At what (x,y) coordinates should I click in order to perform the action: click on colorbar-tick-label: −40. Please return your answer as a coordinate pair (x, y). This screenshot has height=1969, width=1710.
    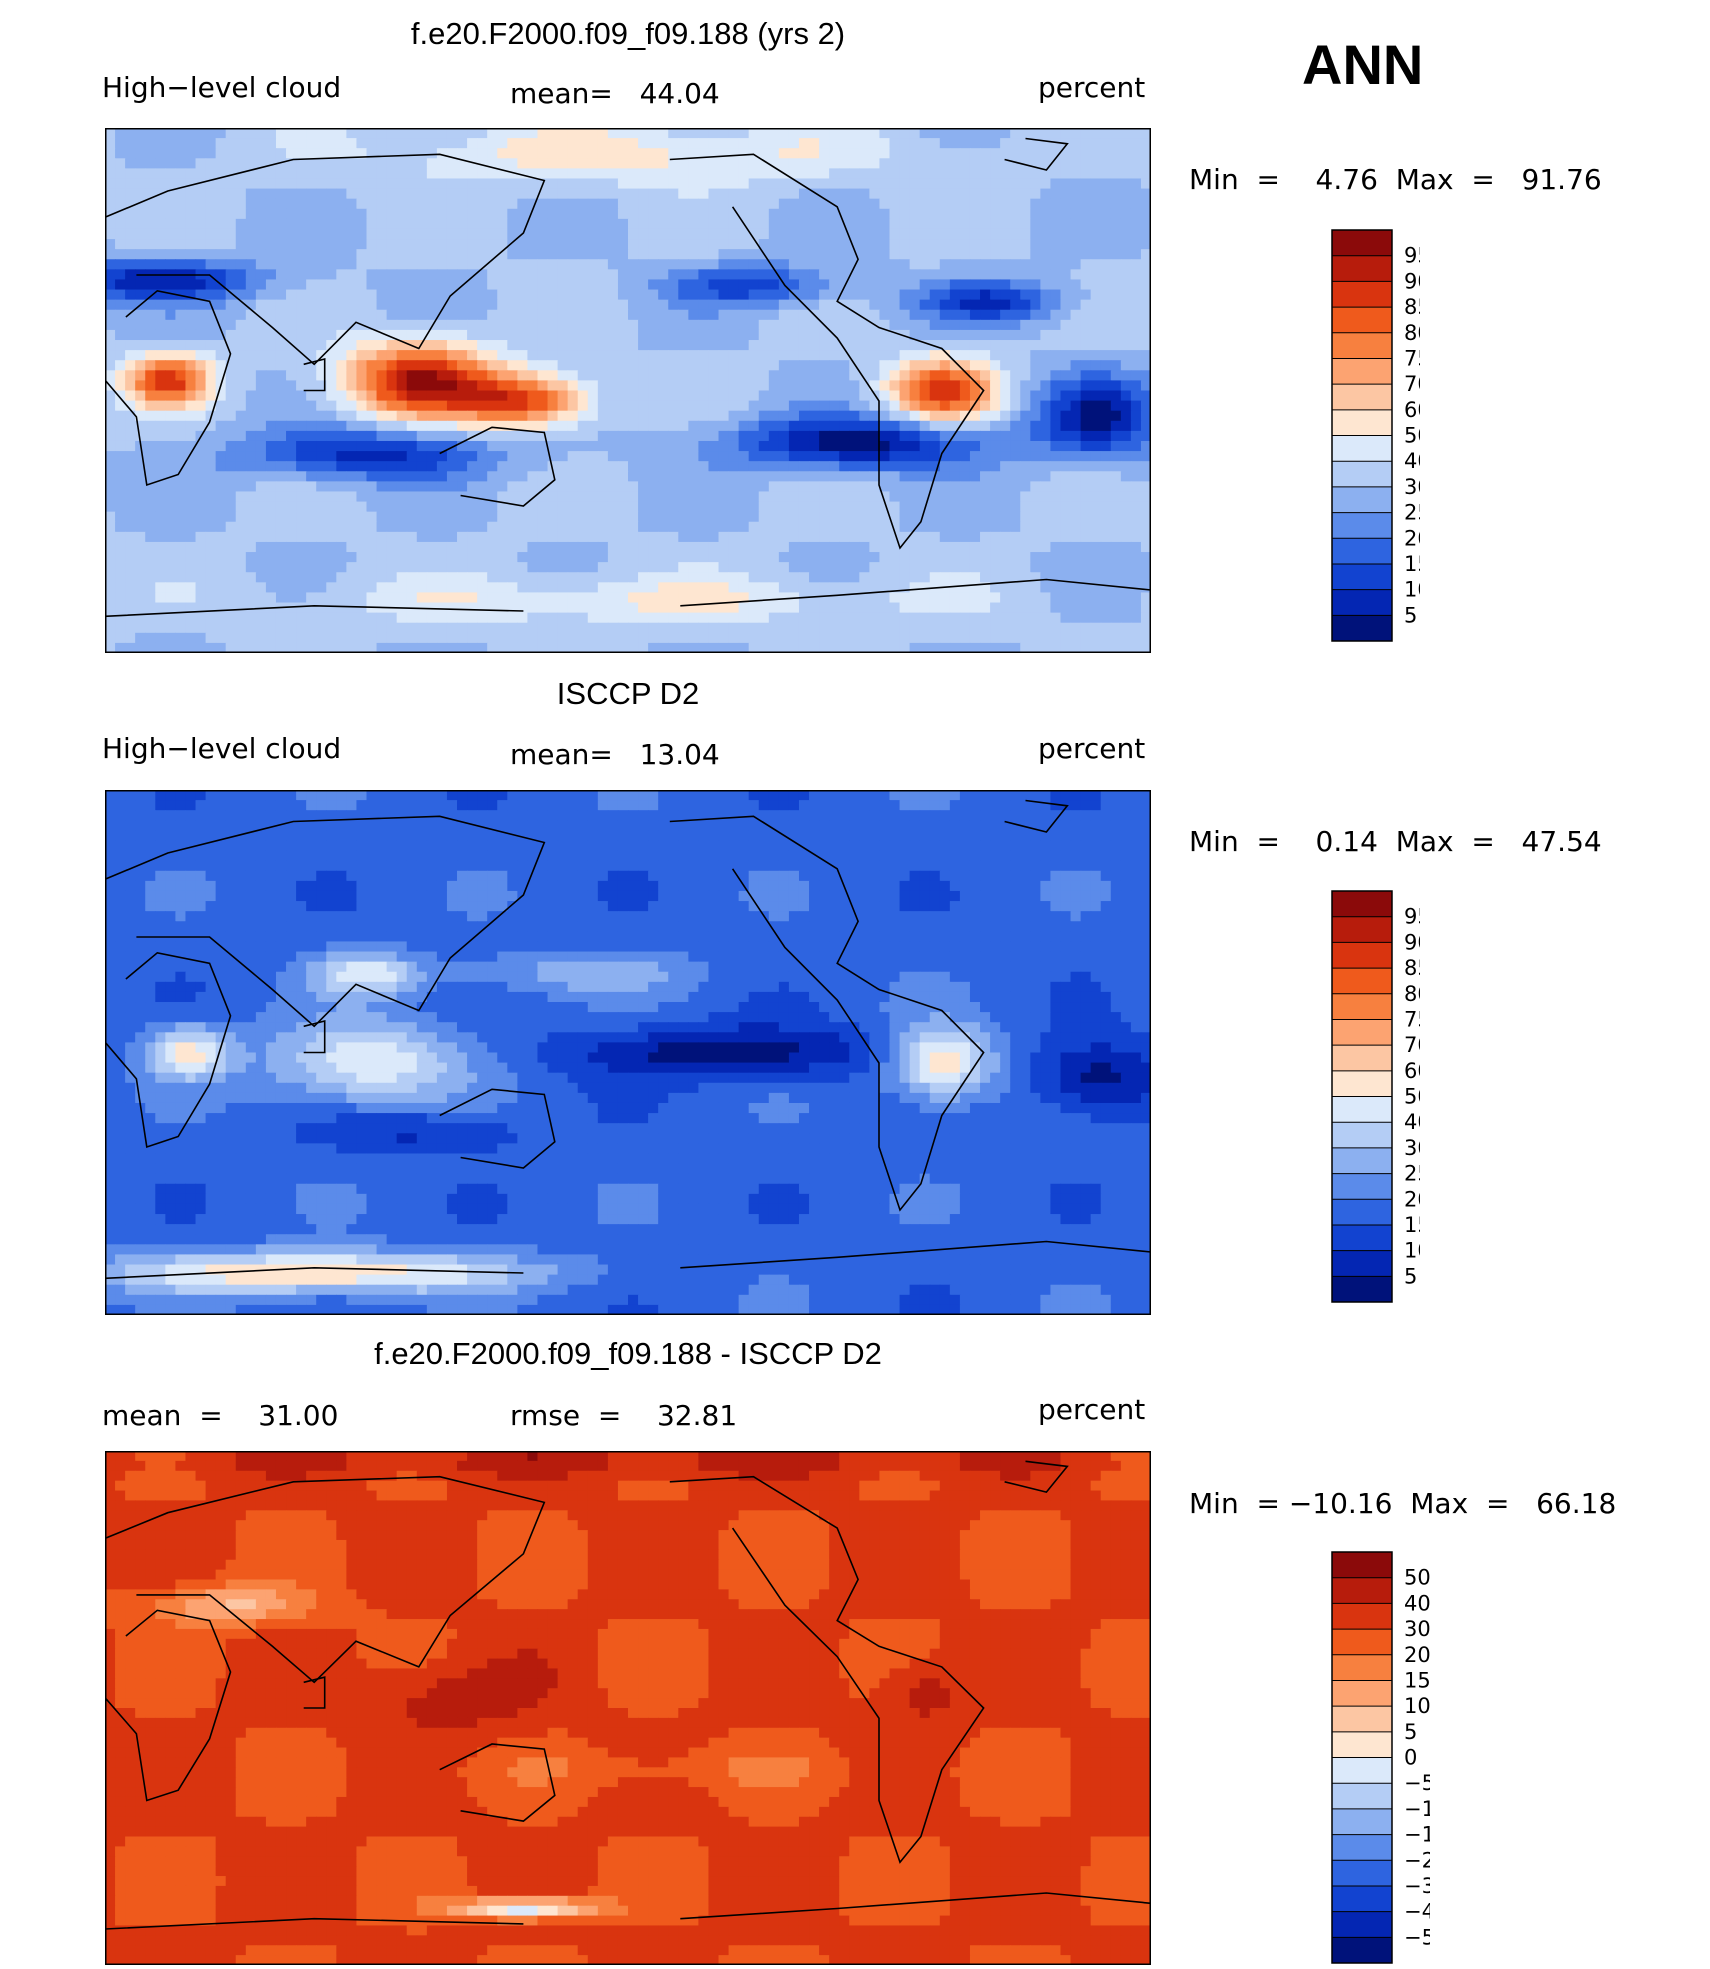
    Looking at the image, I should click on (1417, 1912).